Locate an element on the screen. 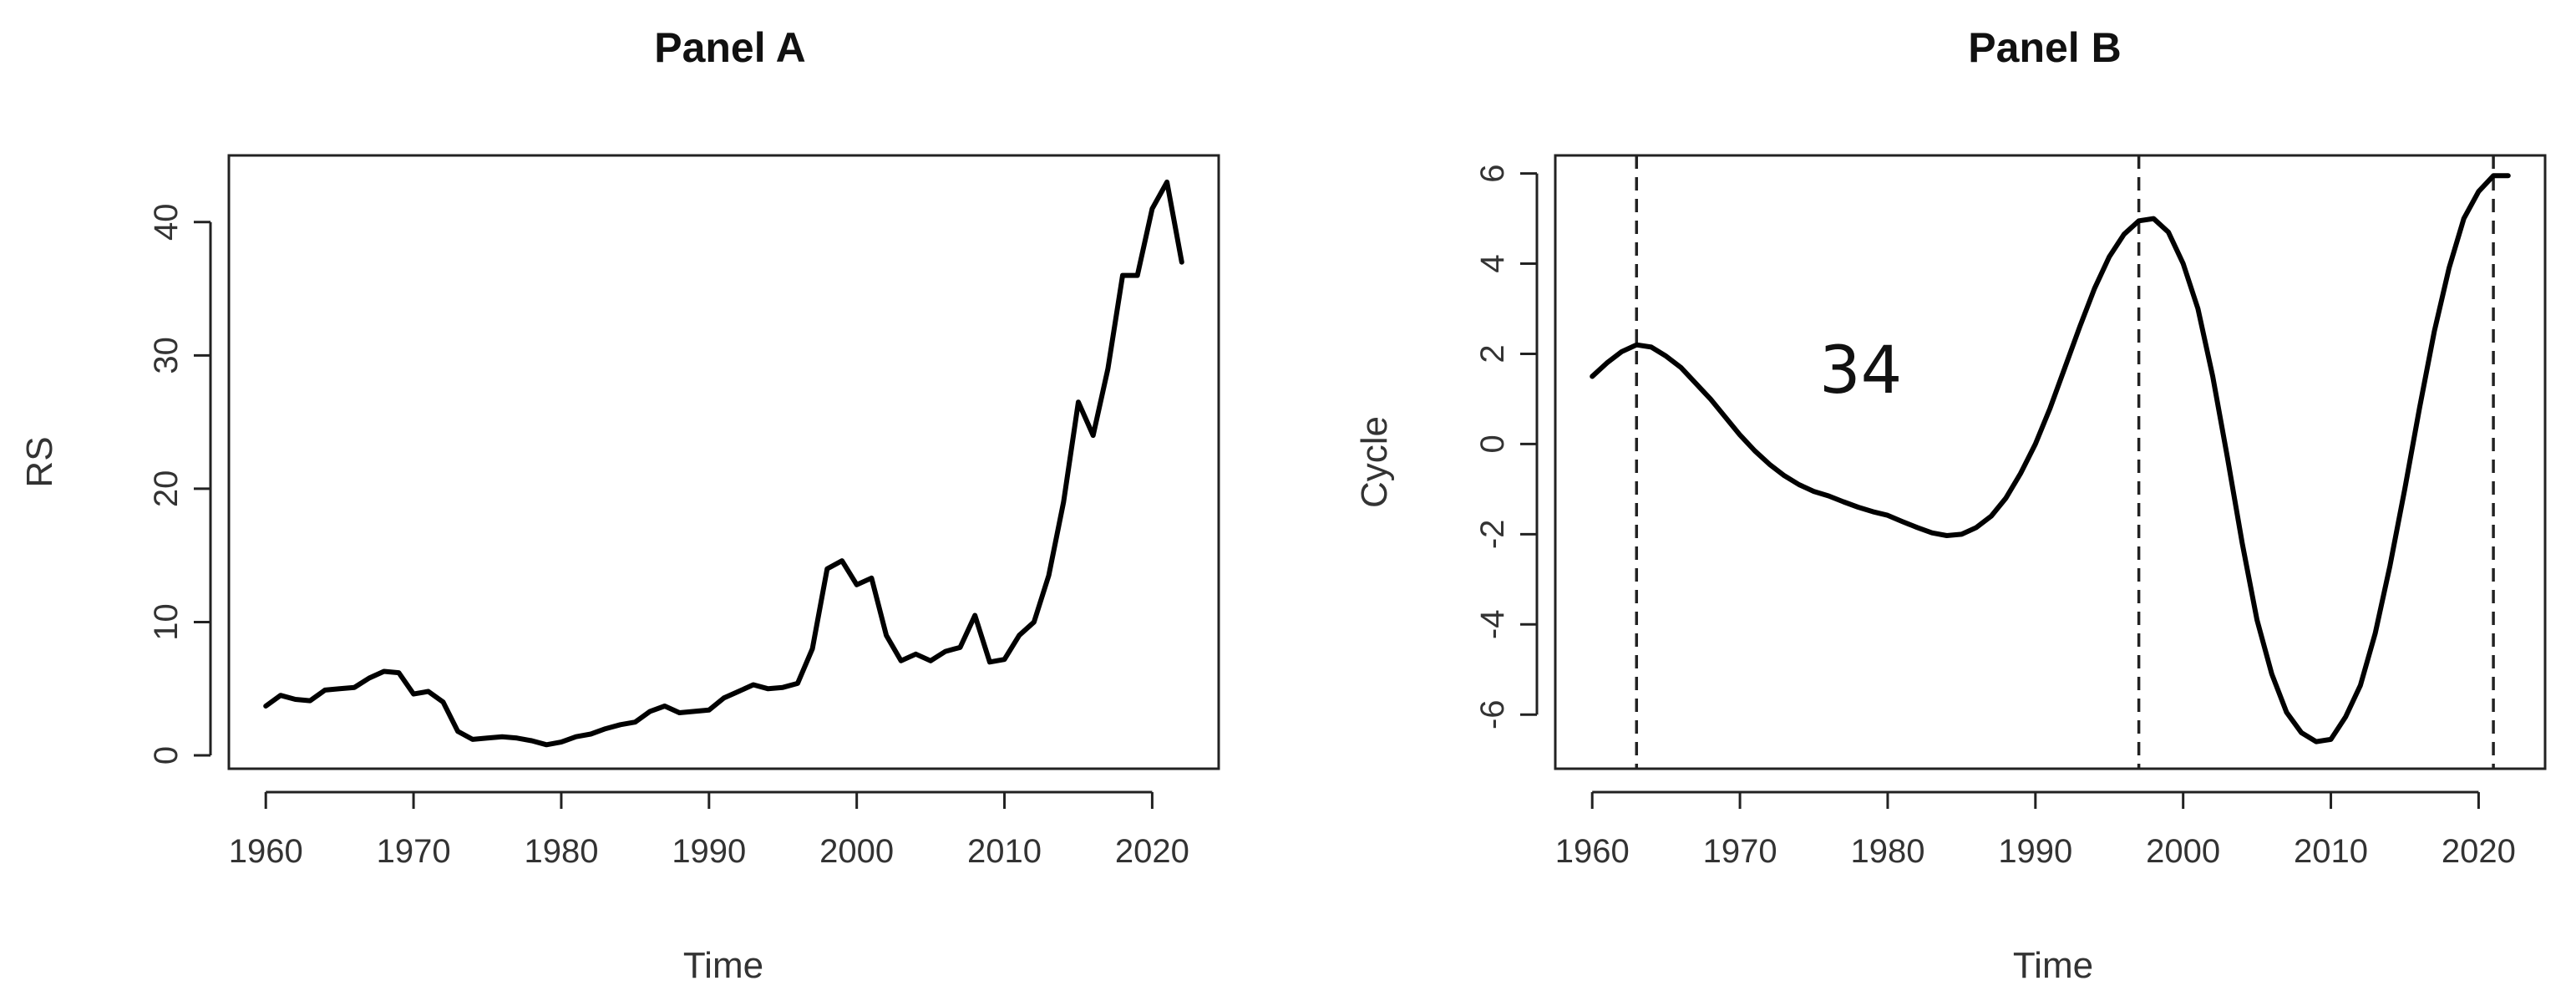  panel-b-x-ticks: 1960 1970 1980 1990 2000 2010 2020 is located at coordinates (2035, 830).